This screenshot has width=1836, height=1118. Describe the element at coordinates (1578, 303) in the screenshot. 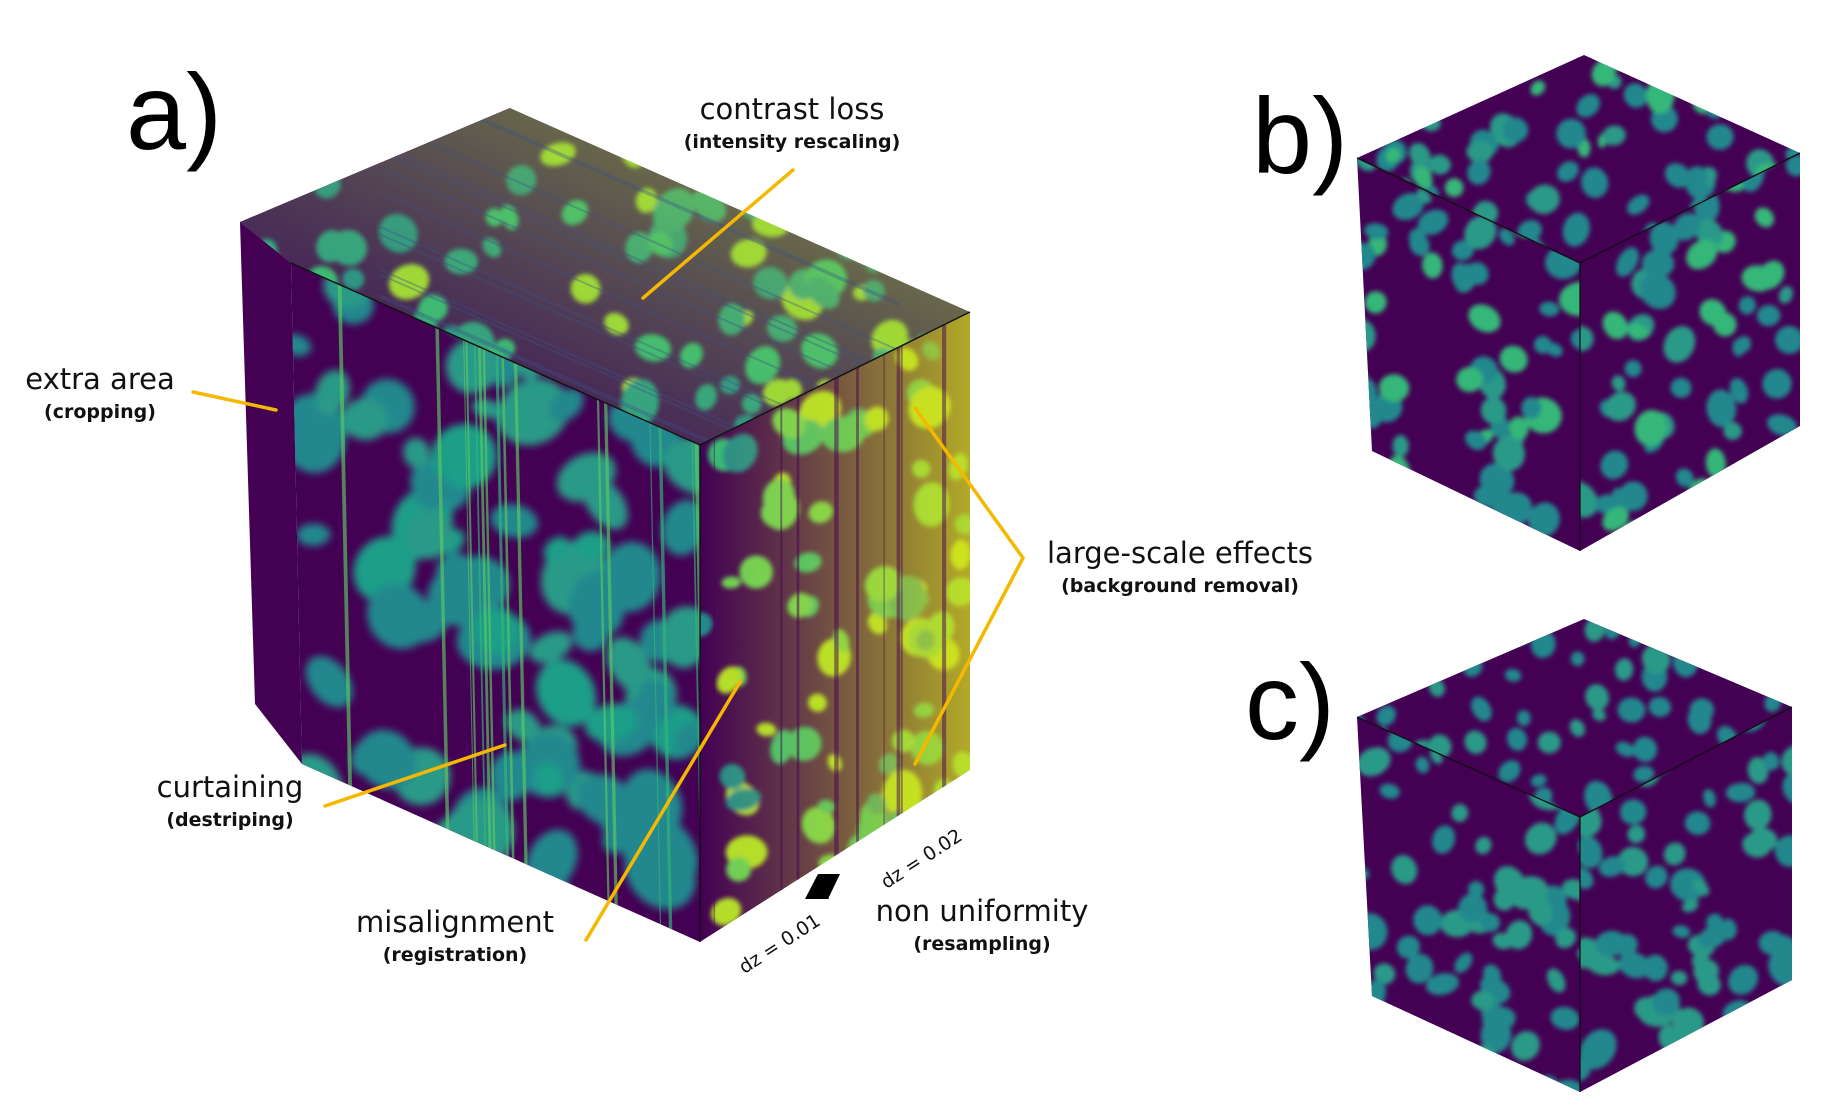

I see `cube-b` at that location.